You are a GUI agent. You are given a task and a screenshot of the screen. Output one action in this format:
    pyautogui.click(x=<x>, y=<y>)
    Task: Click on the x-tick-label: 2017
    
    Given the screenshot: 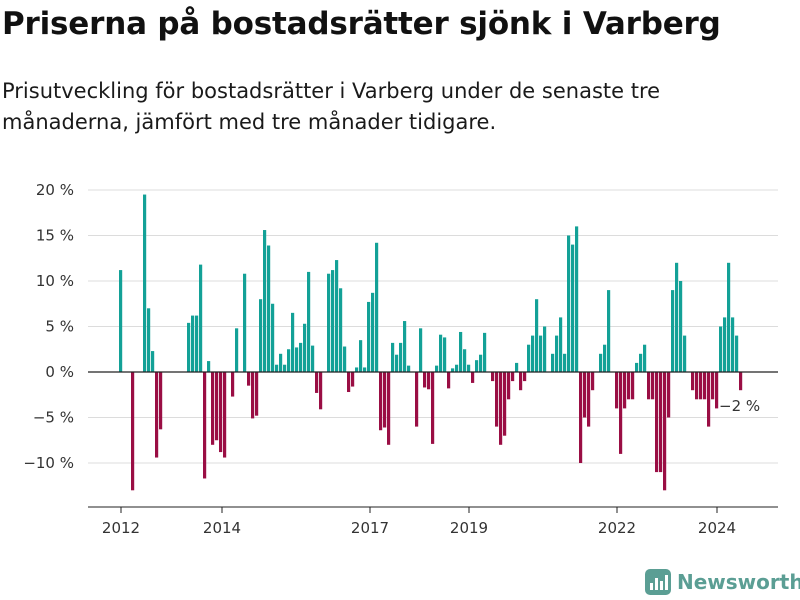 What is the action you would take?
    pyautogui.click(x=370, y=528)
    